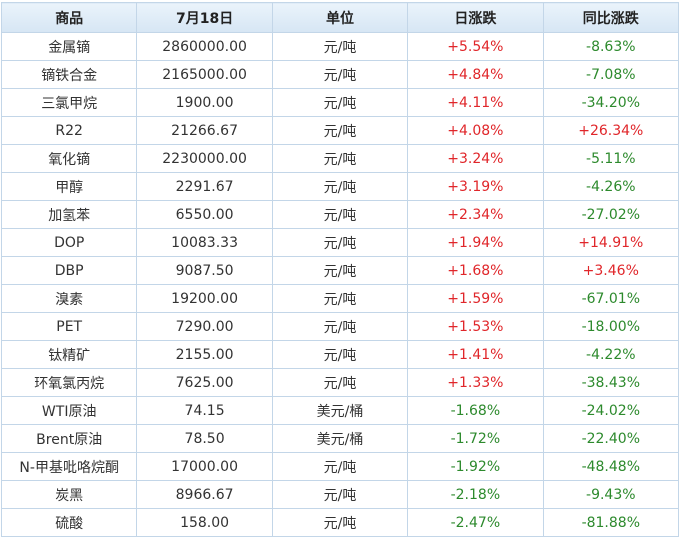  What do you see at coordinates (611, 298) in the screenshot?
I see `table-cell: -67.01%` at bounding box center [611, 298].